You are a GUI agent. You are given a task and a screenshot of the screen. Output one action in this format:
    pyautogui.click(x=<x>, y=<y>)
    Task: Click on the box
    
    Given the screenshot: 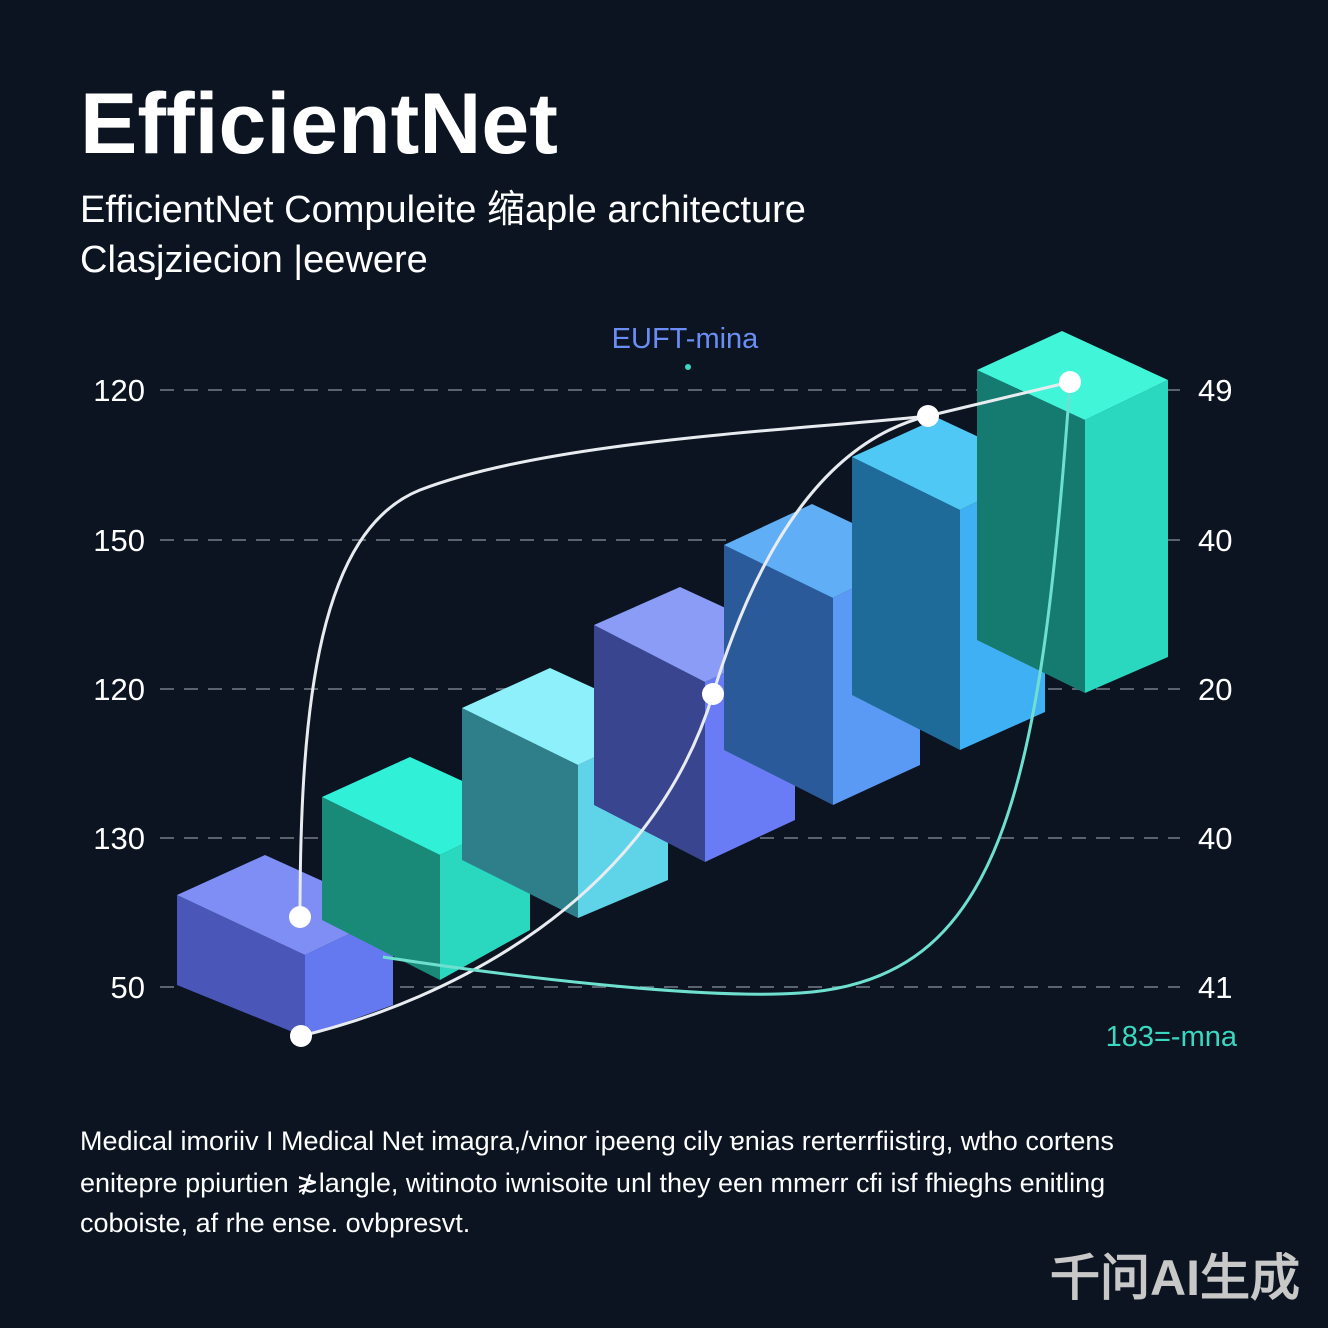 What is the action you would take?
    pyautogui.click(x=285, y=946)
    